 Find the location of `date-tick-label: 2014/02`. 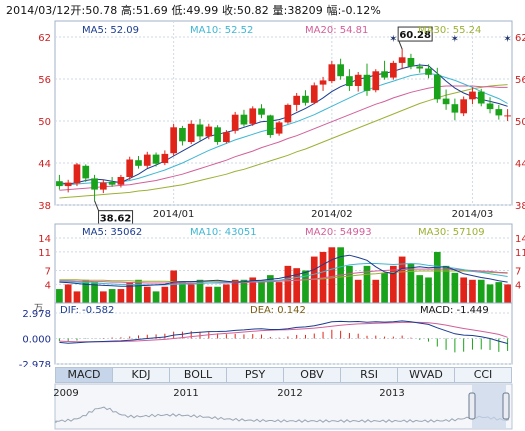

date-tick-label: 2014/02 is located at coordinates (332, 214).